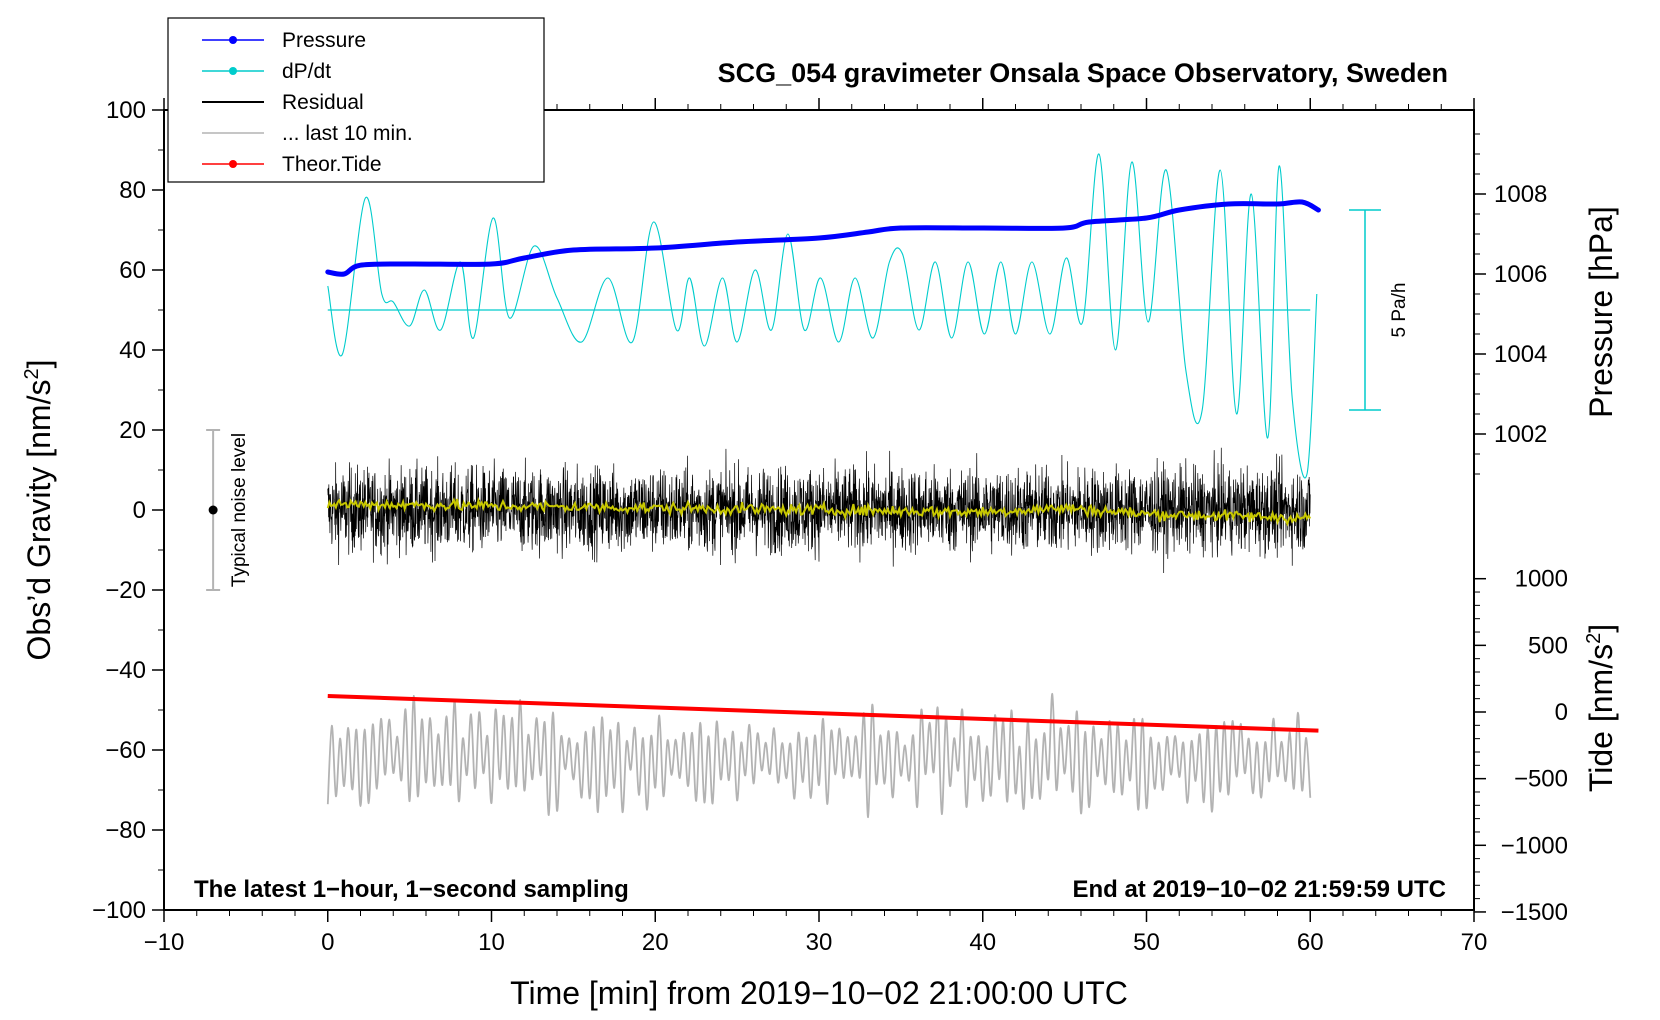 This screenshot has width=1660, height=1020. What do you see at coordinates (655, 942) in the screenshot?
I see `x-tick-label: 20` at bounding box center [655, 942].